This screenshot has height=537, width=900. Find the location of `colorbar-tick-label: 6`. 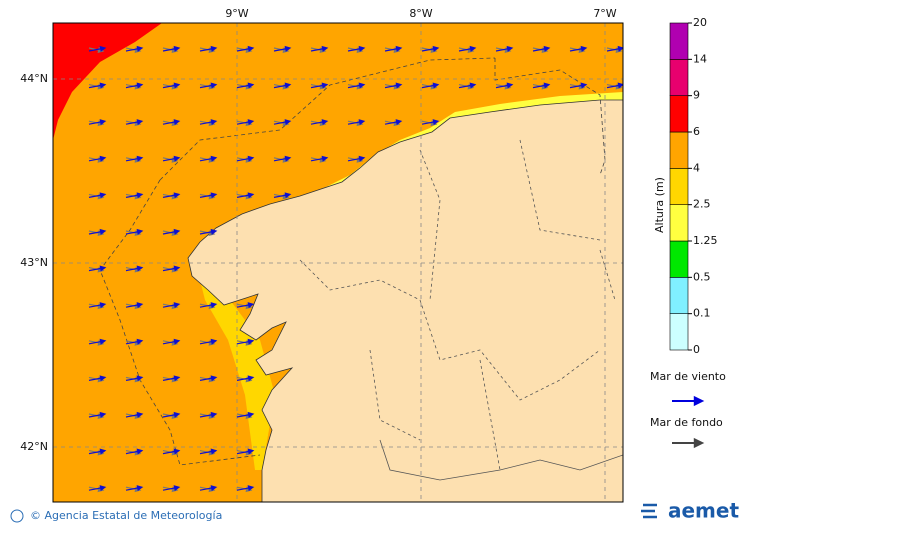

colorbar-tick-label: 6 is located at coordinates (696, 131).